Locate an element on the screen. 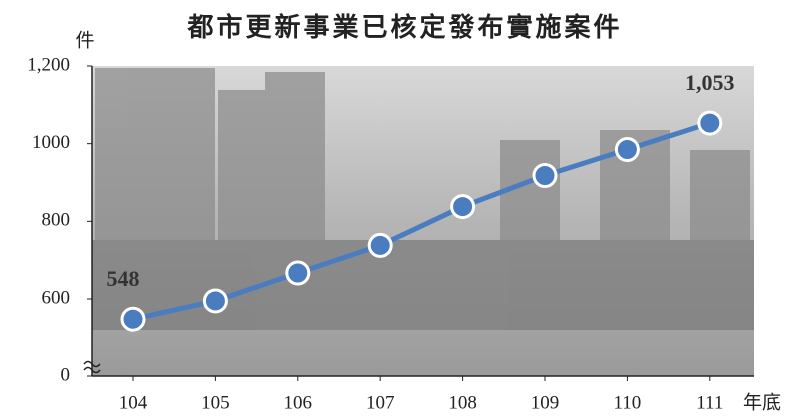 This screenshot has height=420, width=788. value-label: 548 is located at coordinates (123, 278).